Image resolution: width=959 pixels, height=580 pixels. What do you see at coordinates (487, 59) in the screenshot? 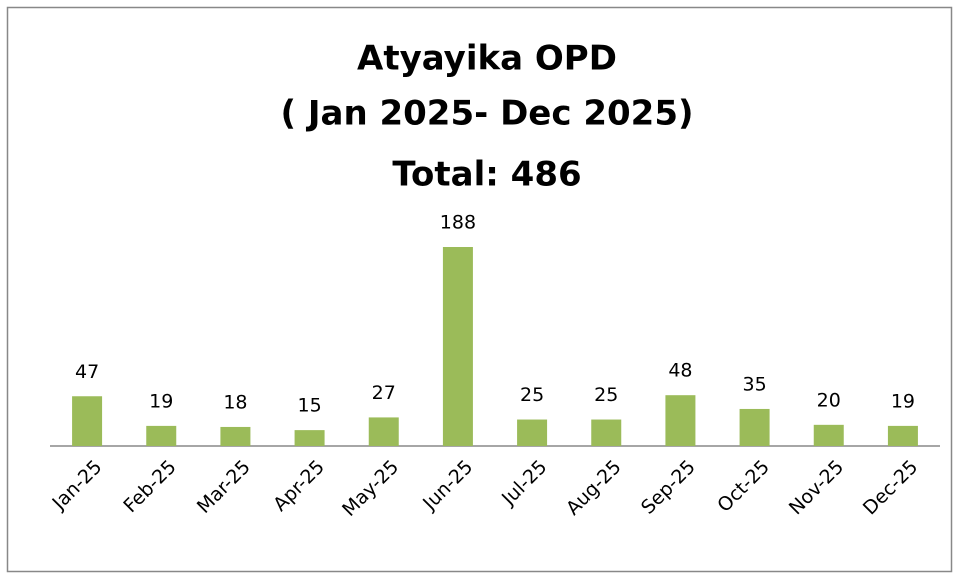
I see `chart-title: Atyayika OPD` at bounding box center [487, 59].